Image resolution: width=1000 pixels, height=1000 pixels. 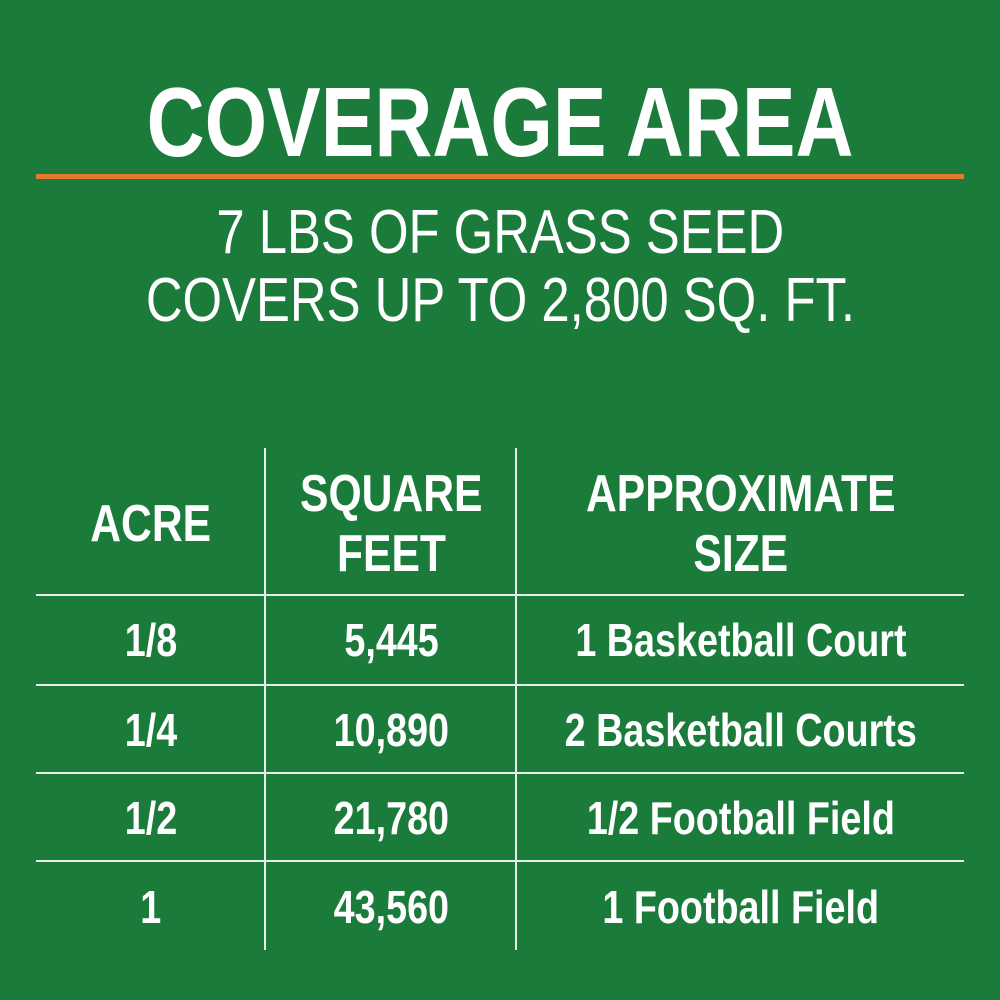 What do you see at coordinates (741, 730) in the screenshot?
I see `cell-size: 2 Basketball Courts` at bounding box center [741, 730].